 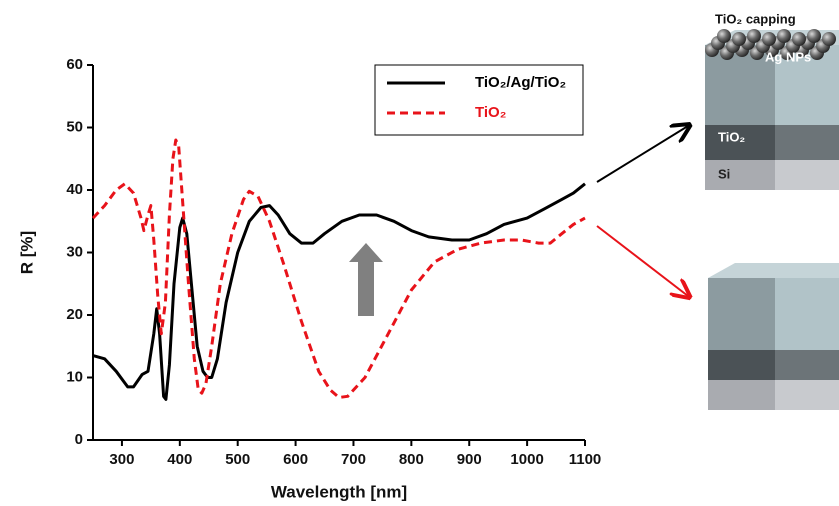 What do you see at coordinates (74, 314) in the screenshot?
I see `y-tick-label: 20` at bounding box center [74, 314].